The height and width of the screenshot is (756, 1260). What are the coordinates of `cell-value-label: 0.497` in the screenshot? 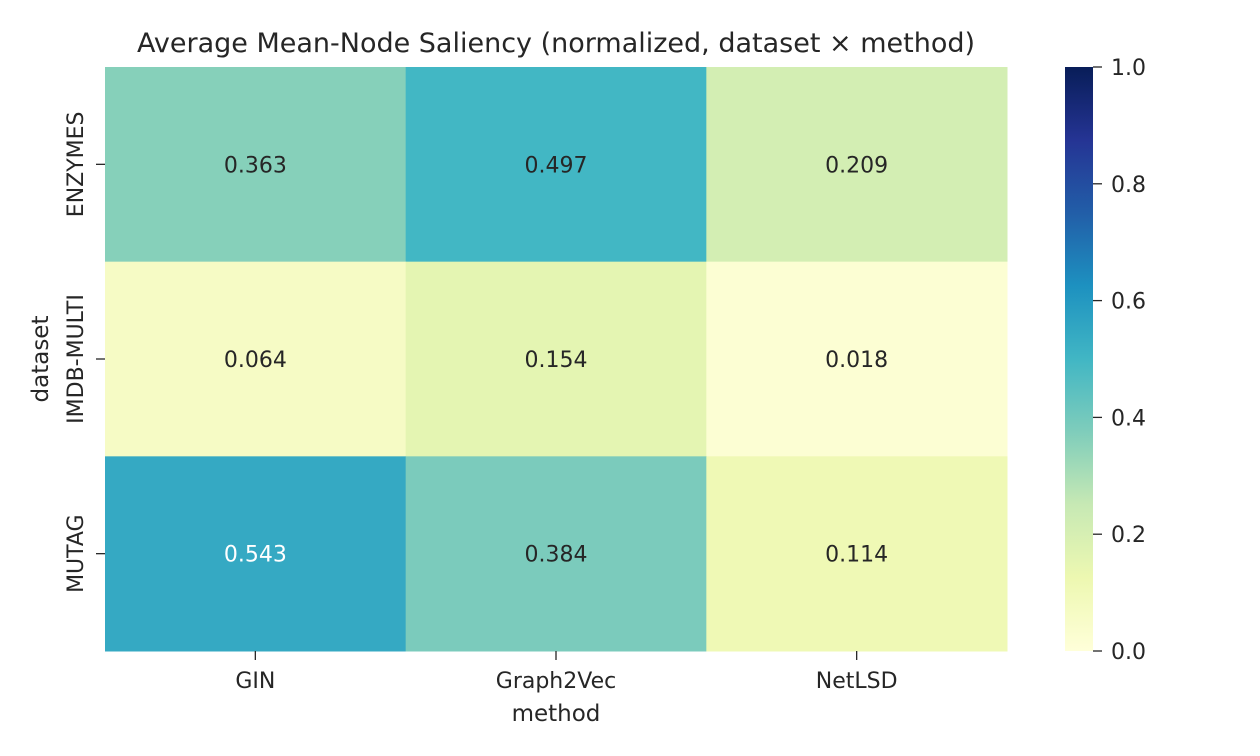 It's located at (556, 165).